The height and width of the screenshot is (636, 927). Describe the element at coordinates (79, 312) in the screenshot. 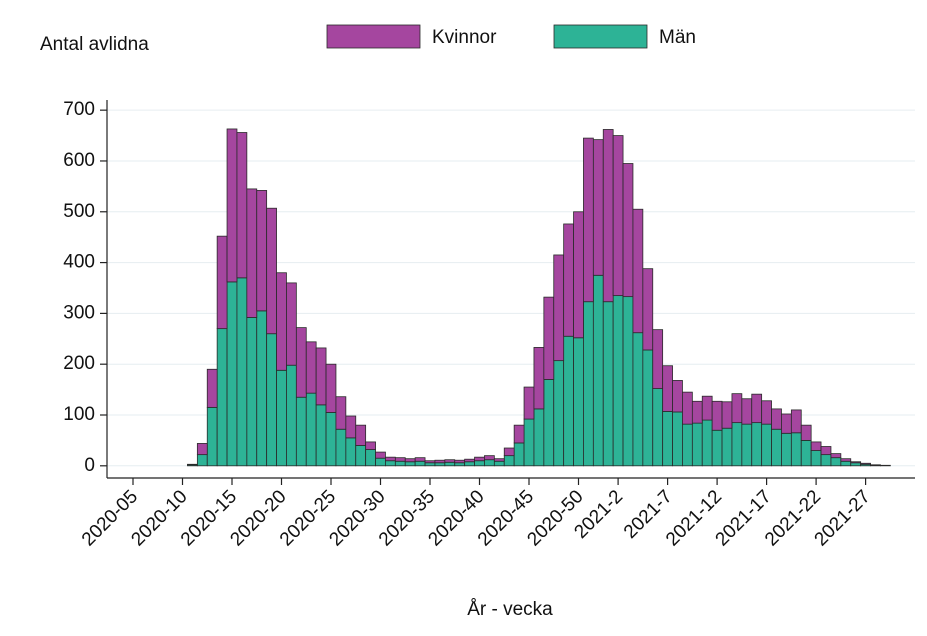

I see `y-tick-label: 300` at that location.